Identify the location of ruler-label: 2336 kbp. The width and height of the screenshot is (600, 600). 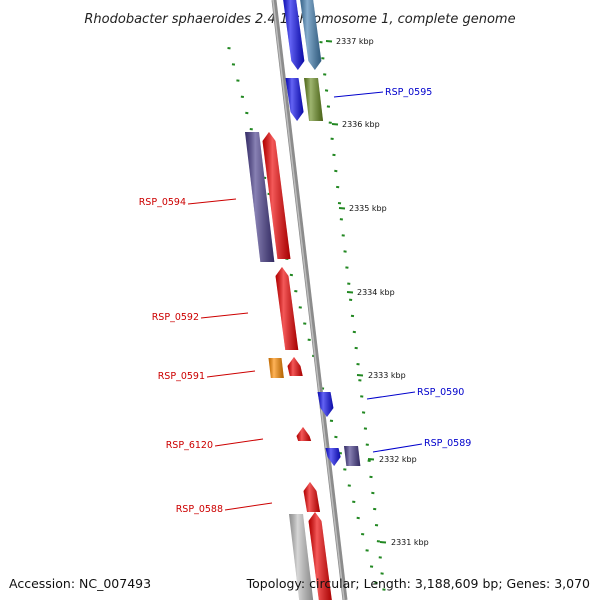
(361, 124).